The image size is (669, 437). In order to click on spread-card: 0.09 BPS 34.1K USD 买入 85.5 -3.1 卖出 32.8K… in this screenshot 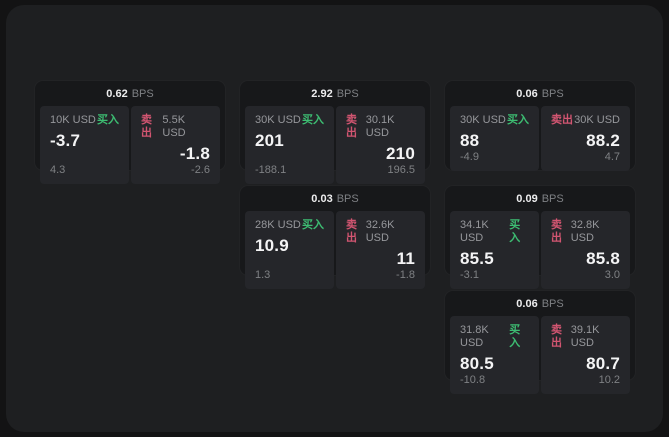, I will do `click(540, 237)`.